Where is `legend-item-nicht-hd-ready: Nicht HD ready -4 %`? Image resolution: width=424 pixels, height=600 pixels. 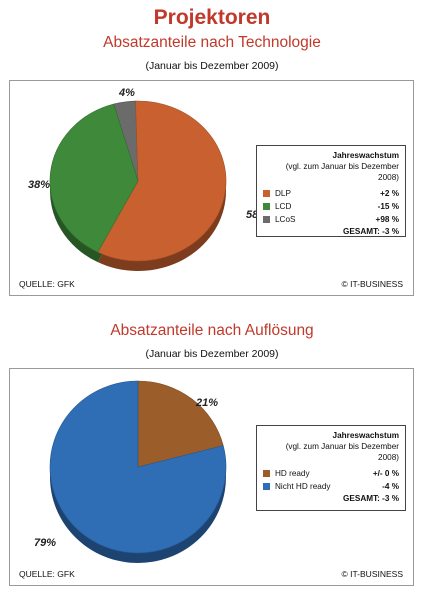 legend-item-nicht-hd-ready: Nicht HD ready -4 % is located at coordinates (331, 486).